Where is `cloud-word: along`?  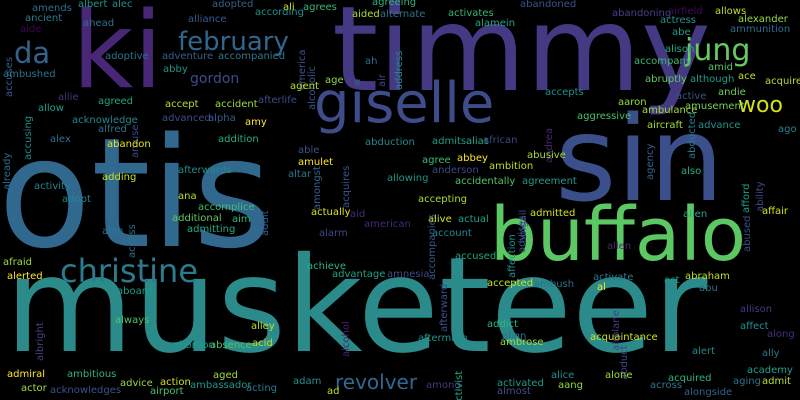
cloud-word: along is located at coordinates (781, 334).